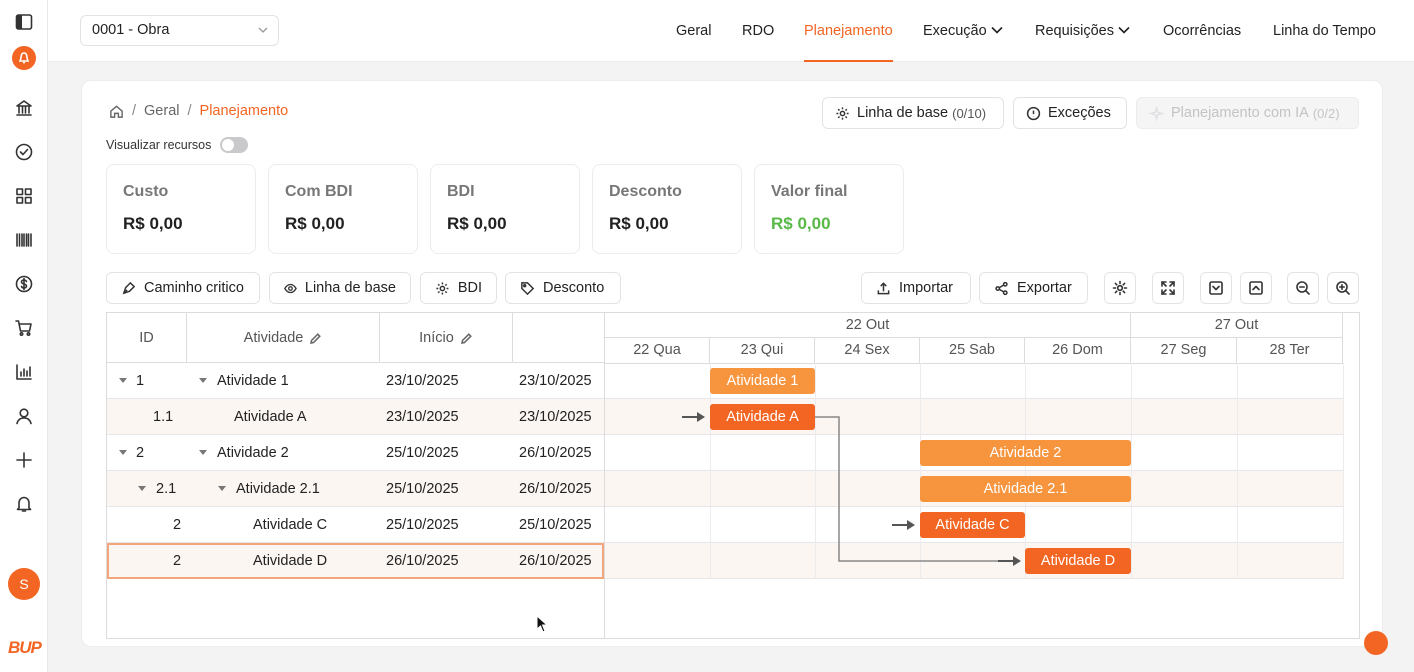 The image size is (1414, 672). Describe the element at coordinates (24, 240) in the screenshot. I see `barcode-icon` at that location.